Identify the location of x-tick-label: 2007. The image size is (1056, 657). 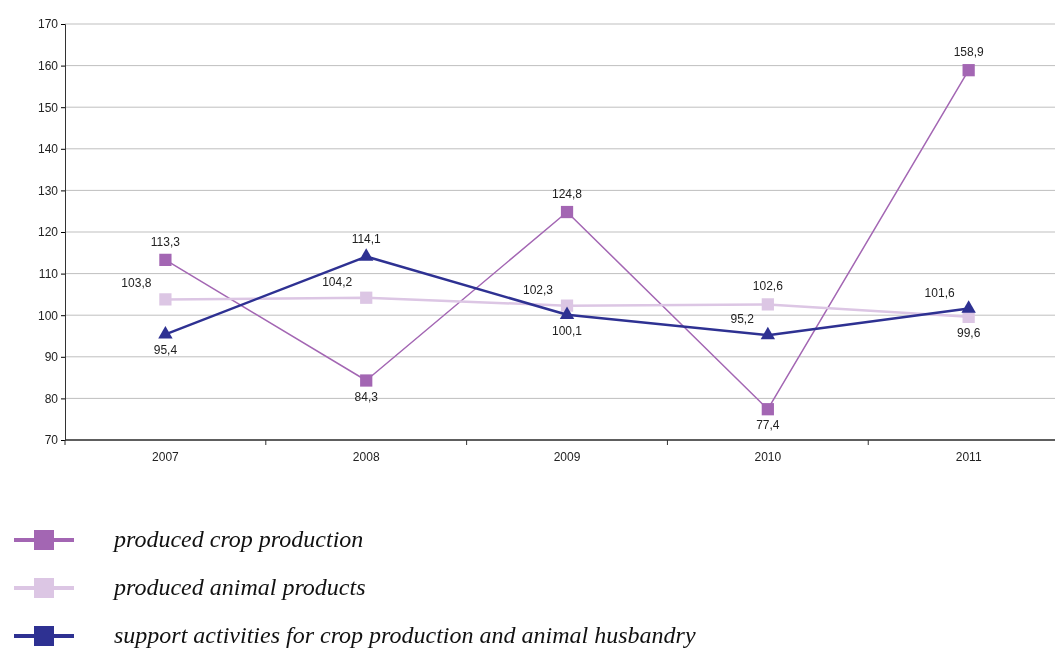
(166, 456).